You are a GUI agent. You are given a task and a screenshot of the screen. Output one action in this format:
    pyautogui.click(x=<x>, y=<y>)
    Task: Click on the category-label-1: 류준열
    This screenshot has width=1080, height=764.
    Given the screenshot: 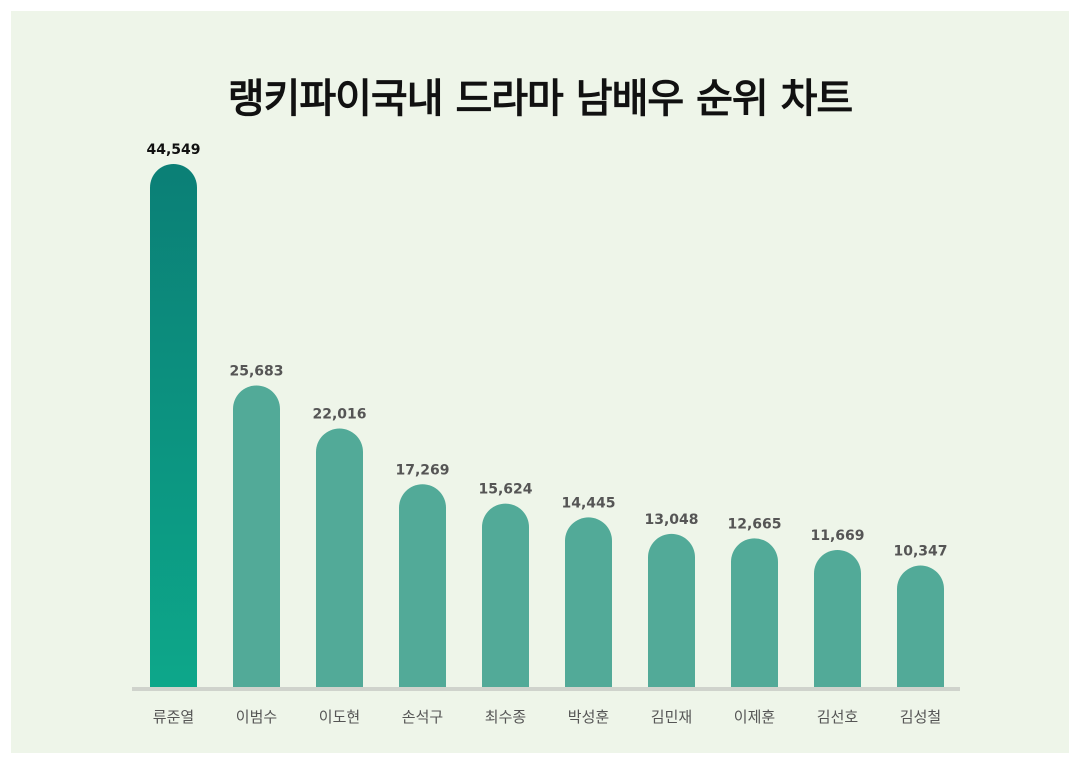 What is the action you would take?
    pyautogui.click(x=173, y=717)
    